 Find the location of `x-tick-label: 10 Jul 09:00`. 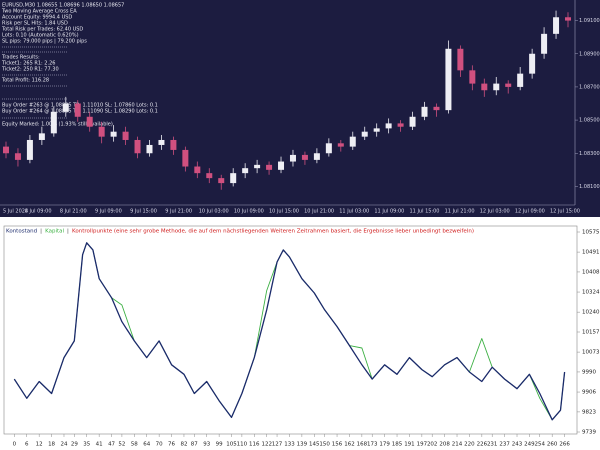

x-tick-label: 10 Jul 09:00 is located at coordinates (249, 212).